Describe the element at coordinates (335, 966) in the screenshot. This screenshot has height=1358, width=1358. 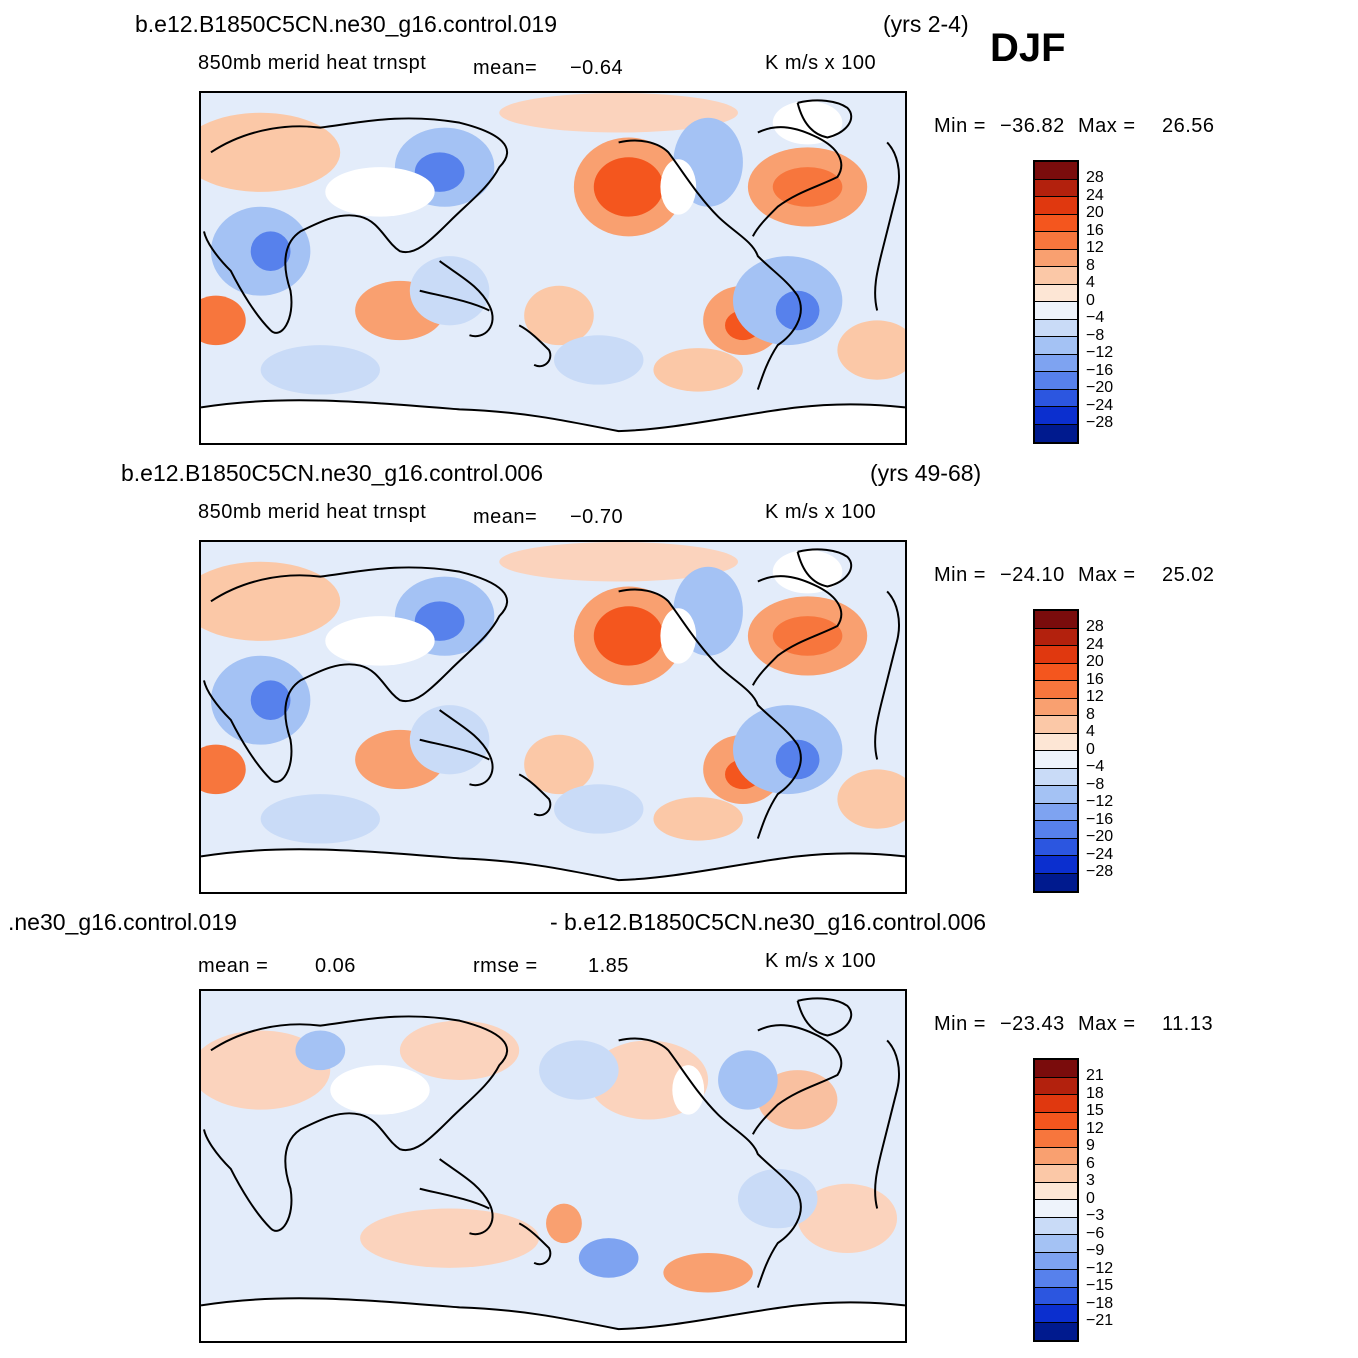
I see `panel-3-mean-value: 0.06` at that location.